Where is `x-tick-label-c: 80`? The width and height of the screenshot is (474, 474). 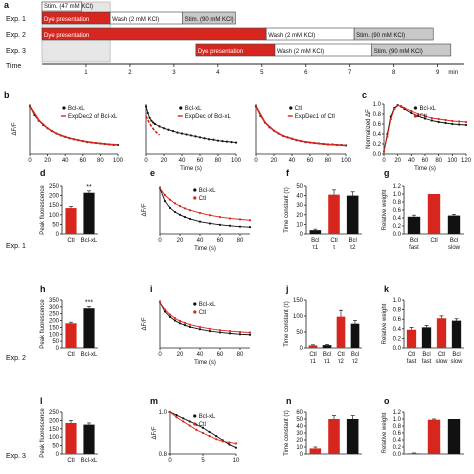 x-tick-label-c: 80 is located at coordinates (438, 161).